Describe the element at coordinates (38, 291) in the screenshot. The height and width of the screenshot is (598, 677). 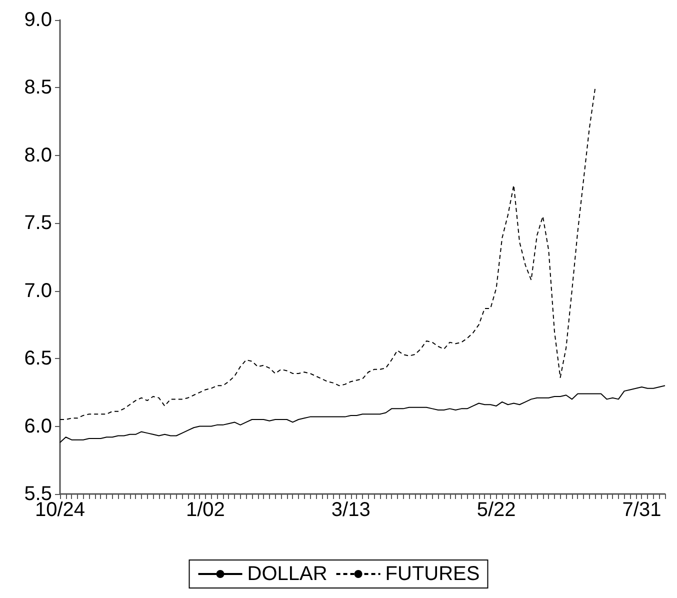
I see `y-tick-label: 7.0` at that location.